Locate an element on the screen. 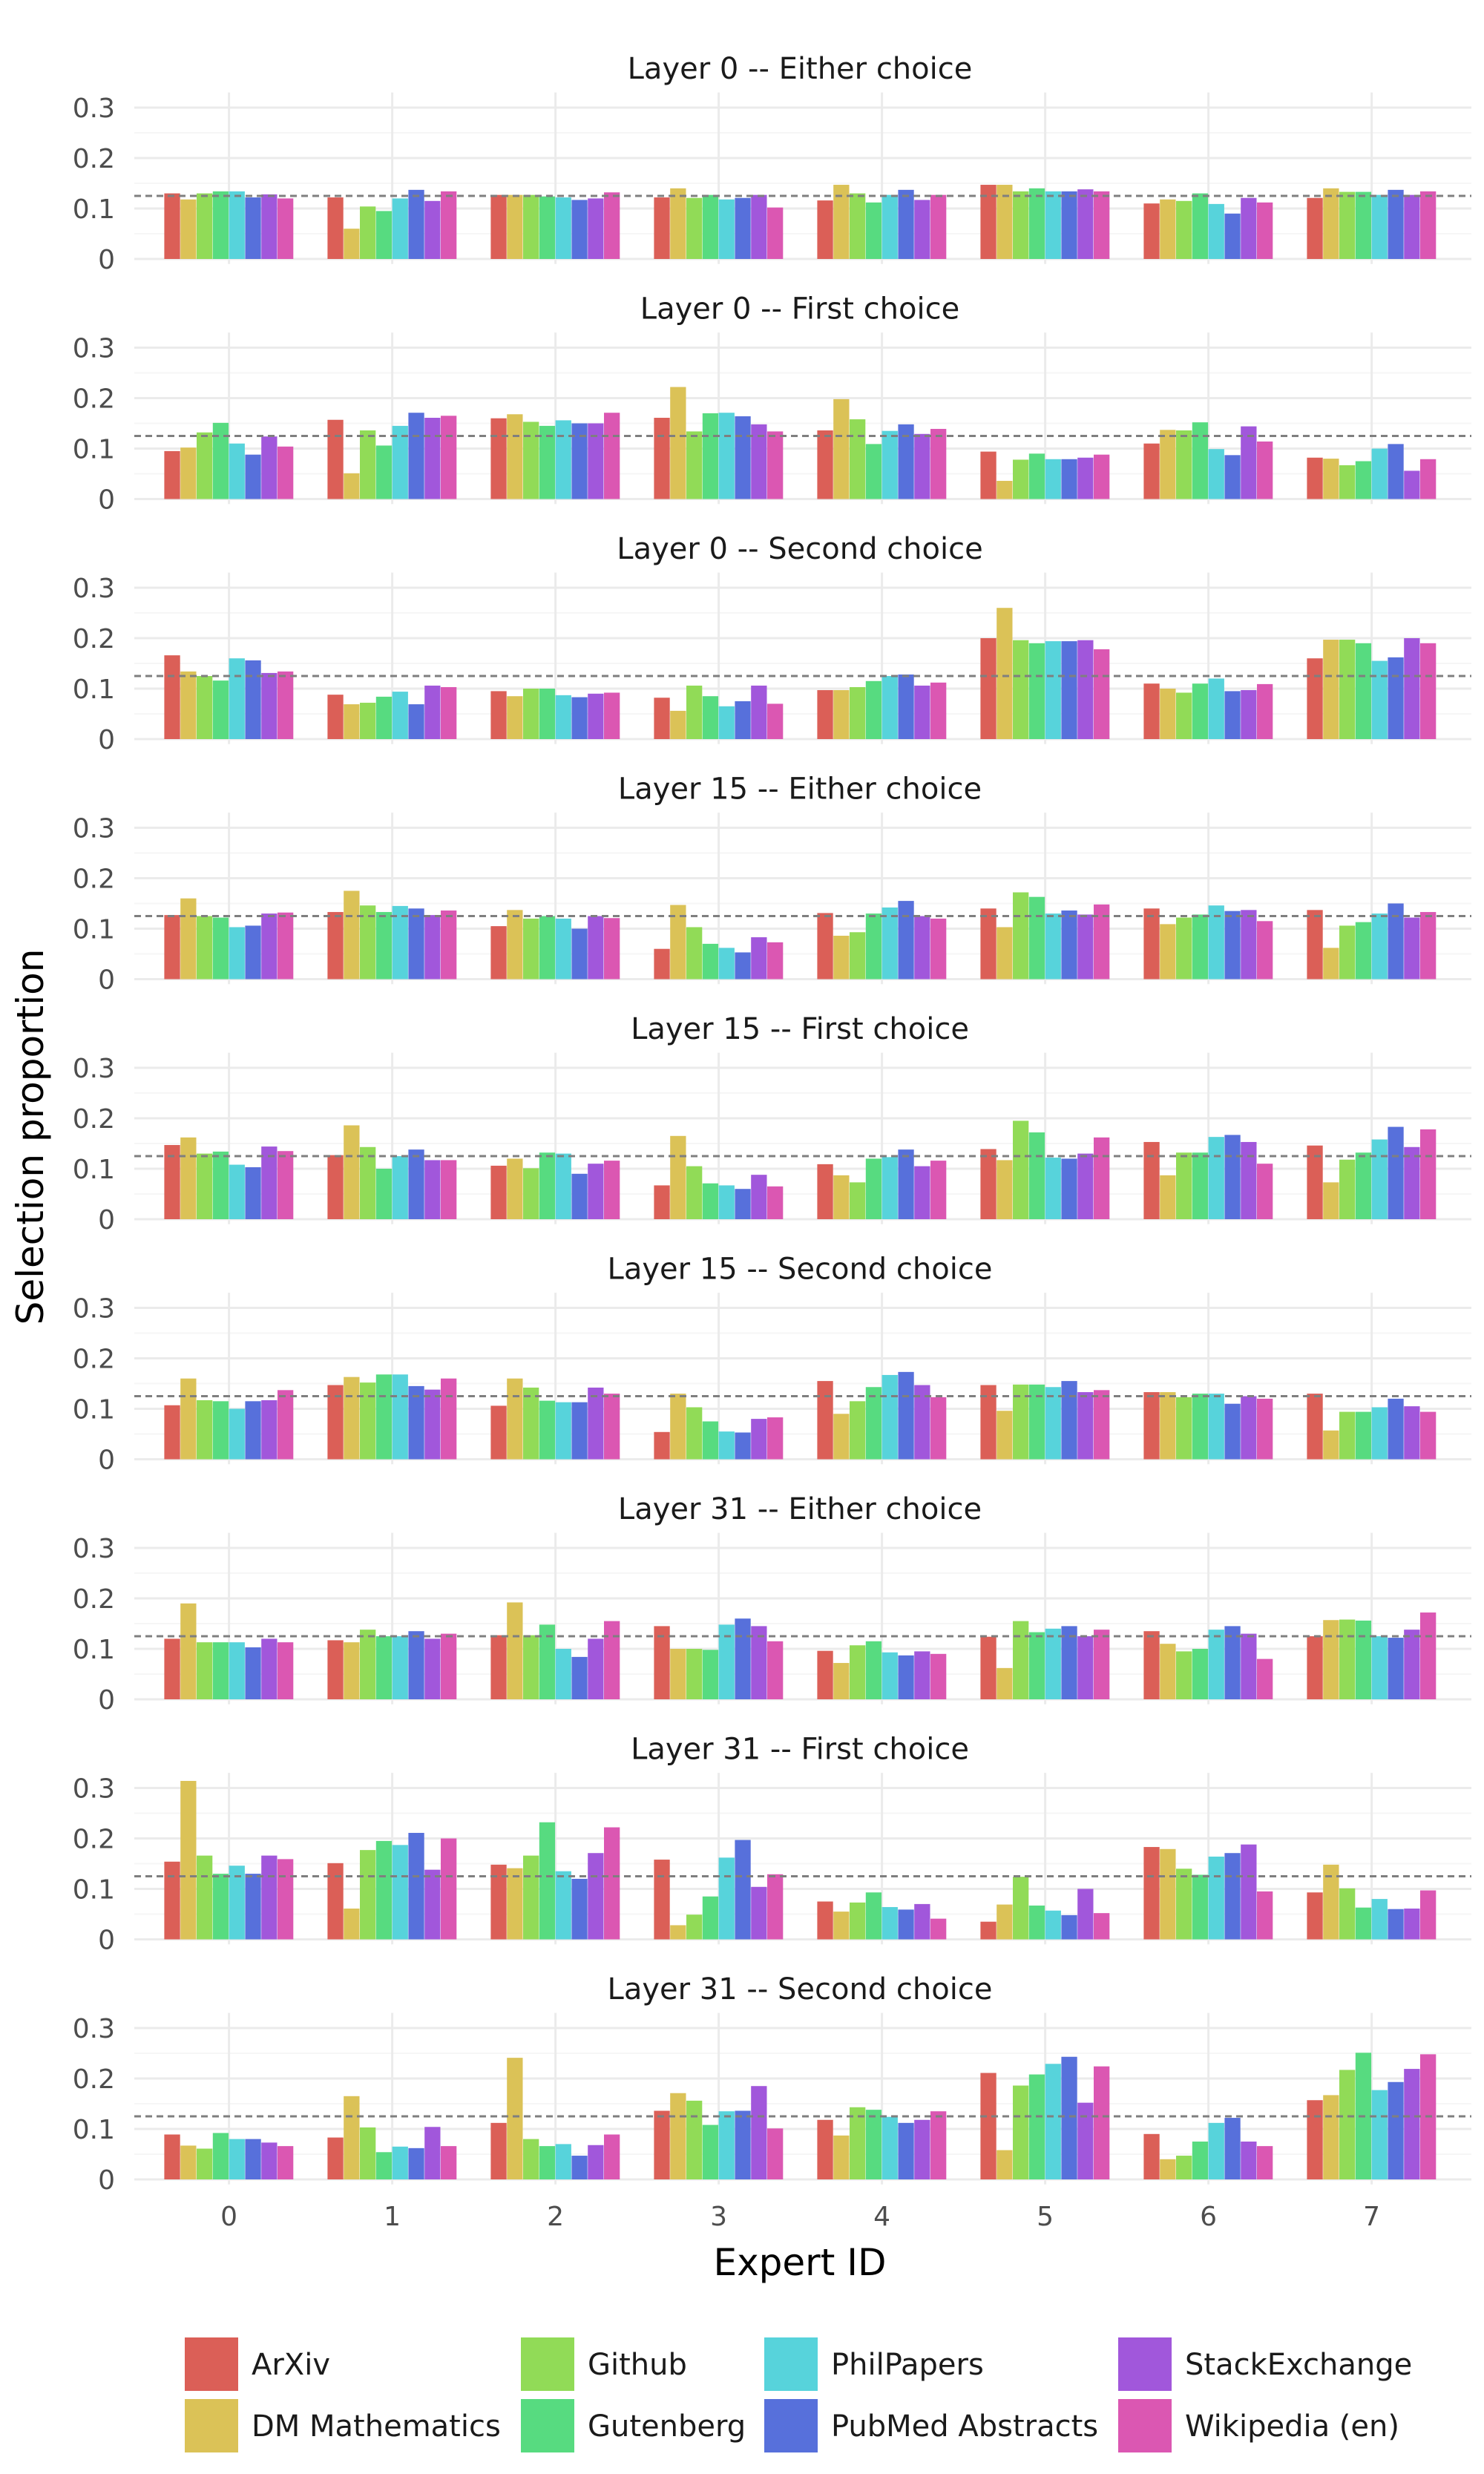 This screenshot has width=1484, height=2474. x-tick-label: 1 is located at coordinates (392, 2217).